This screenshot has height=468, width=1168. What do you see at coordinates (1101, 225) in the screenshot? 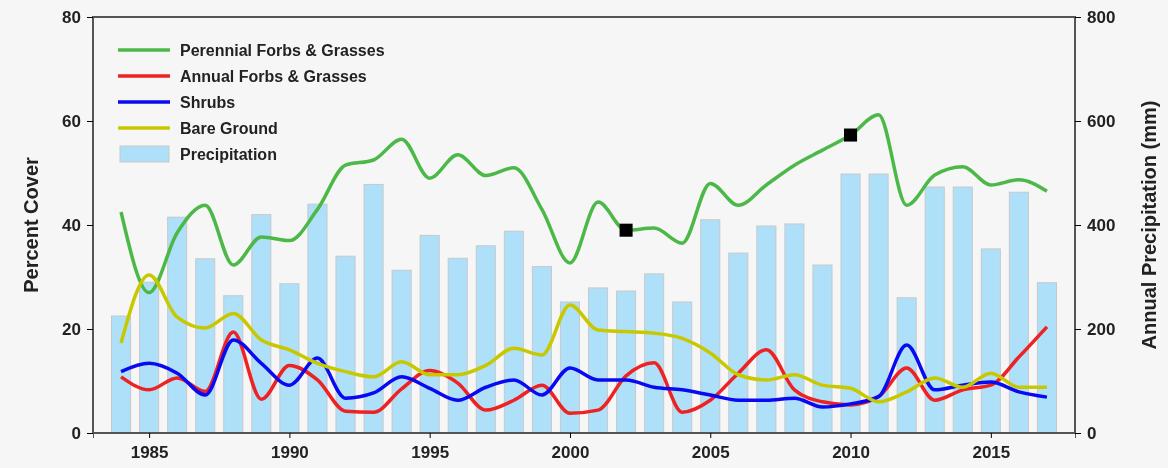
I see `y2-tick-label: 400` at bounding box center [1101, 225].